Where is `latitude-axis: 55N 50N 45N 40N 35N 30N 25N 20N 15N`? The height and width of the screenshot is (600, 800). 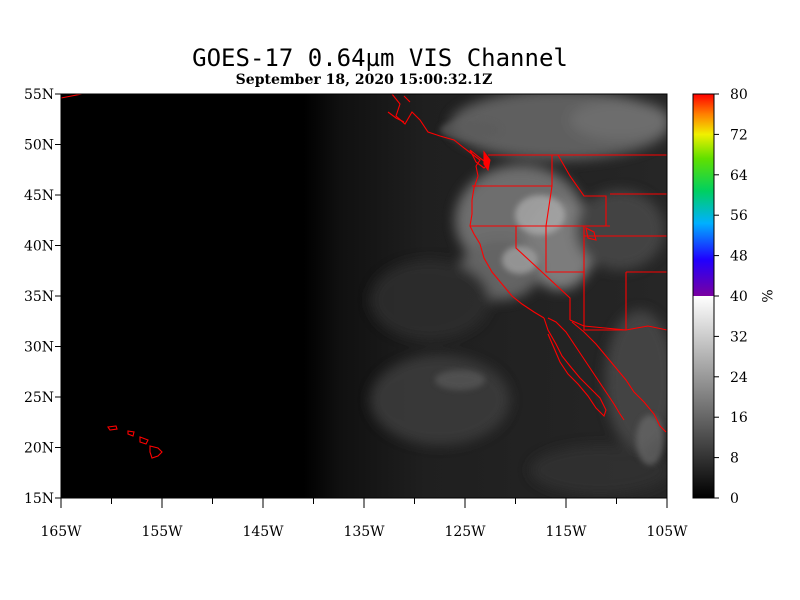
latitude-axis: 55N 50N 45N 40N 35N 30N 25N 20N 15N is located at coordinates (42, 297).